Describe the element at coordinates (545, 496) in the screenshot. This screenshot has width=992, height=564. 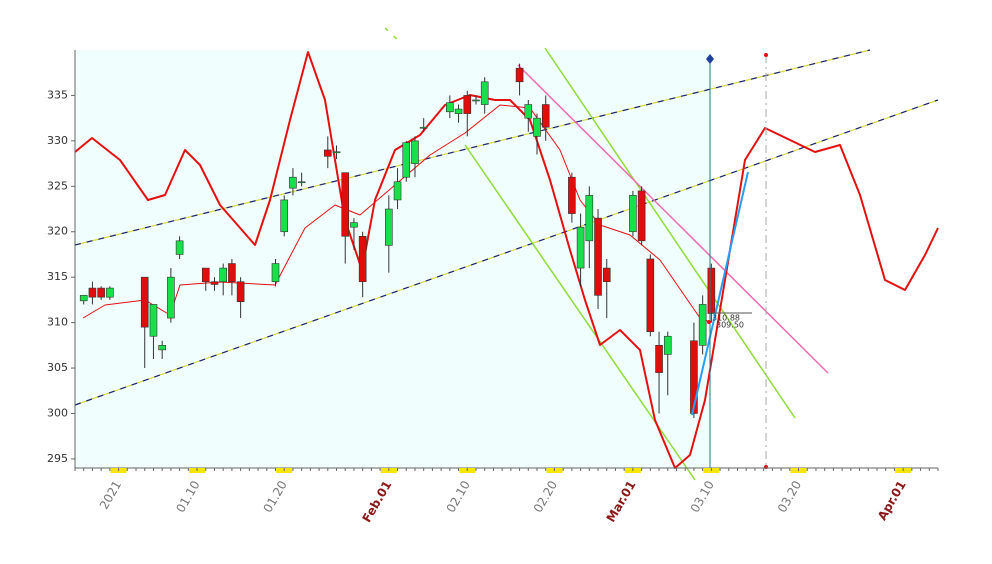
I see `x-tick-label: 02.20` at that location.